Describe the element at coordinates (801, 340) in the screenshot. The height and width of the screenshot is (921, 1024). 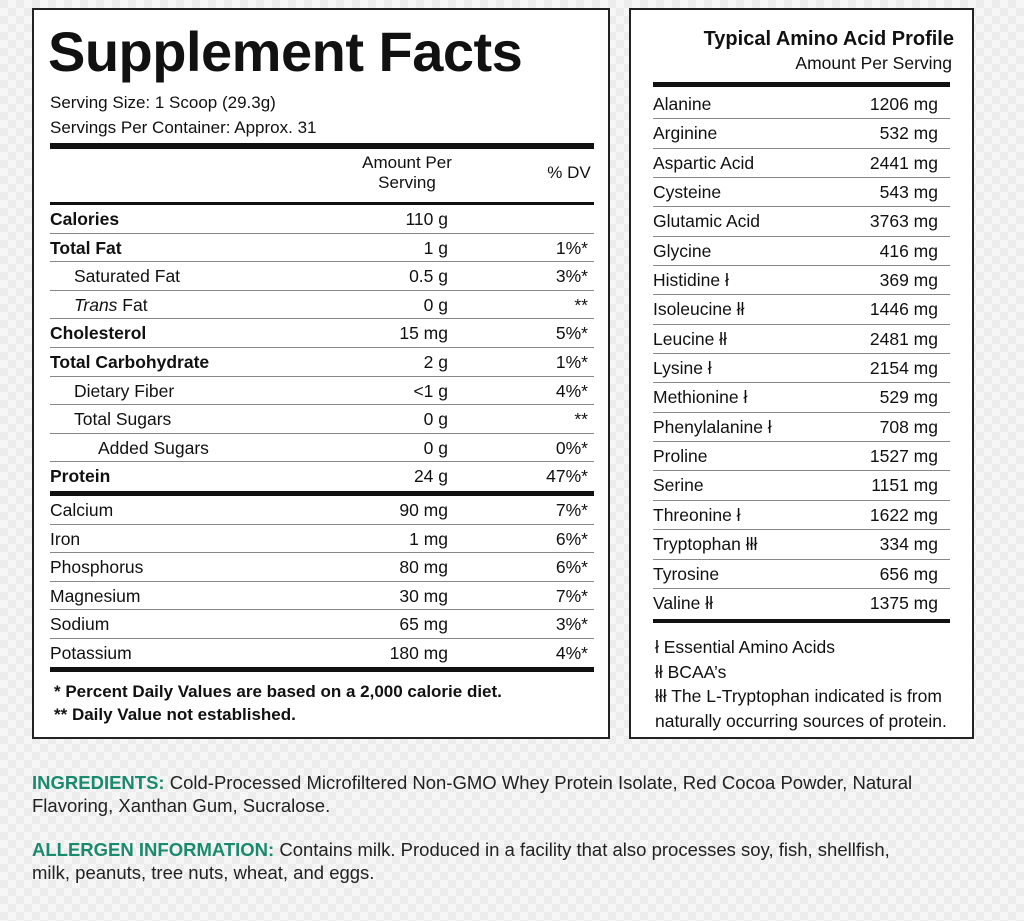
I see `amino-row: Leucine łł 2481 mg` at that location.